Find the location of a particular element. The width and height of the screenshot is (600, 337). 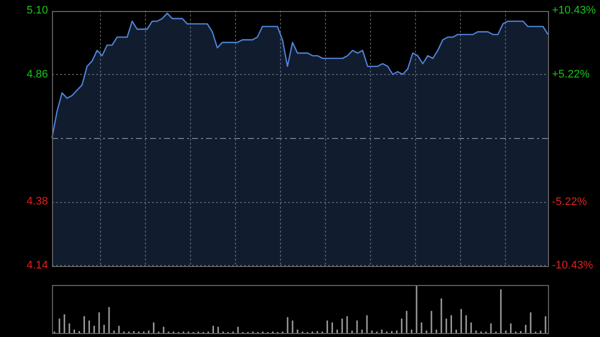

y2-tick-label: +10.43% is located at coordinates (574, 10).